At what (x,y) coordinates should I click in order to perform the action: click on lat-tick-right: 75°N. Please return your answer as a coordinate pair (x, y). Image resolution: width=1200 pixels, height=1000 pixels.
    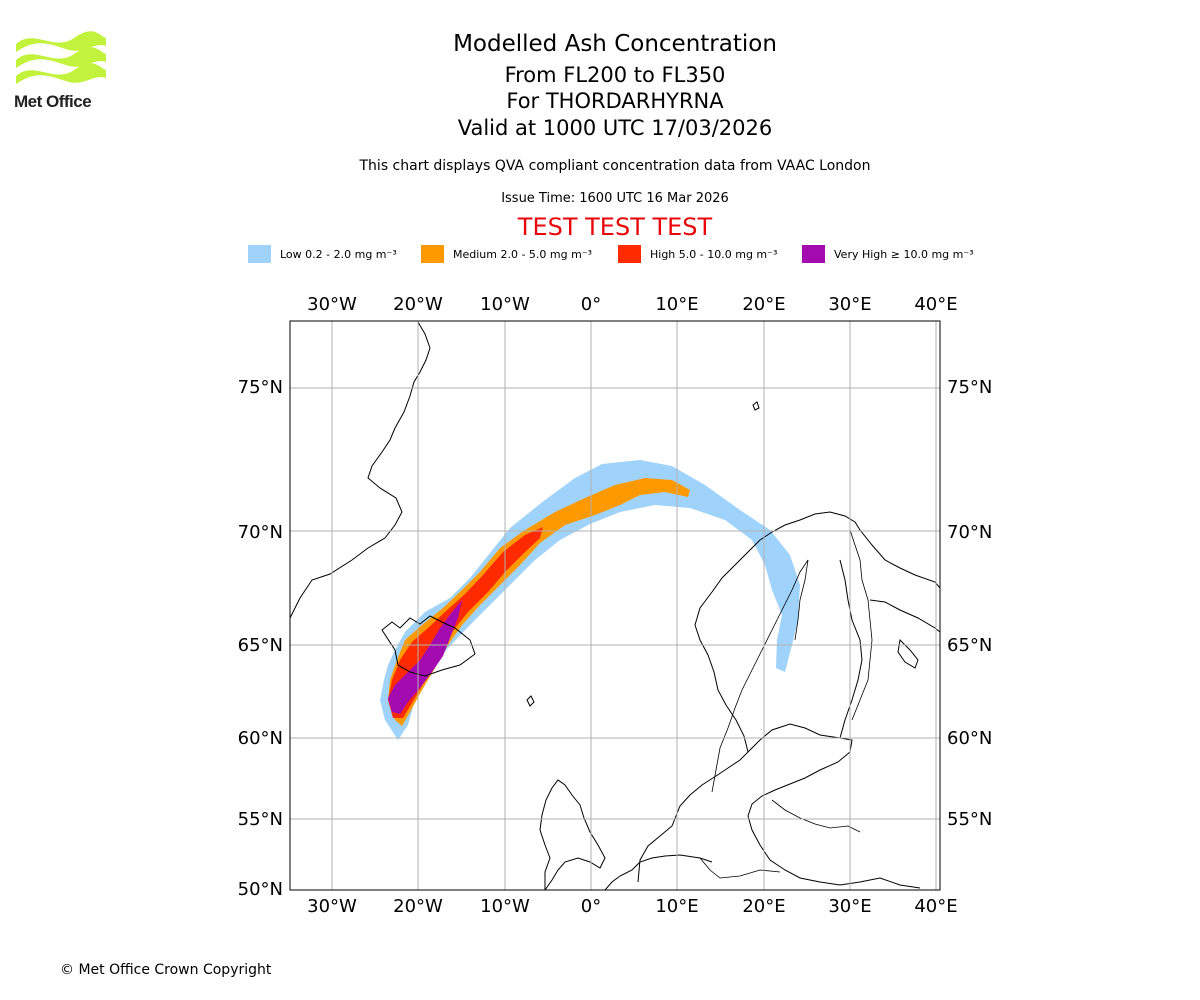
    Looking at the image, I should click on (969, 387).